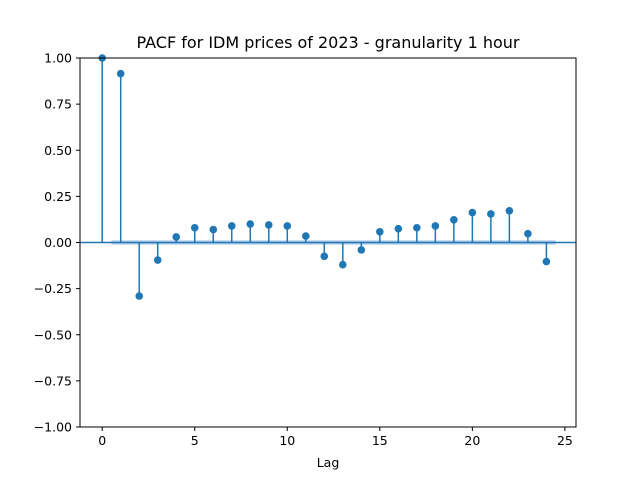 This screenshot has width=640, height=480. What do you see at coordinates (335, 437) in the screenshot?
I see `x-axis: 0 5 10 15 20 25` at bounding box center [335, 437].